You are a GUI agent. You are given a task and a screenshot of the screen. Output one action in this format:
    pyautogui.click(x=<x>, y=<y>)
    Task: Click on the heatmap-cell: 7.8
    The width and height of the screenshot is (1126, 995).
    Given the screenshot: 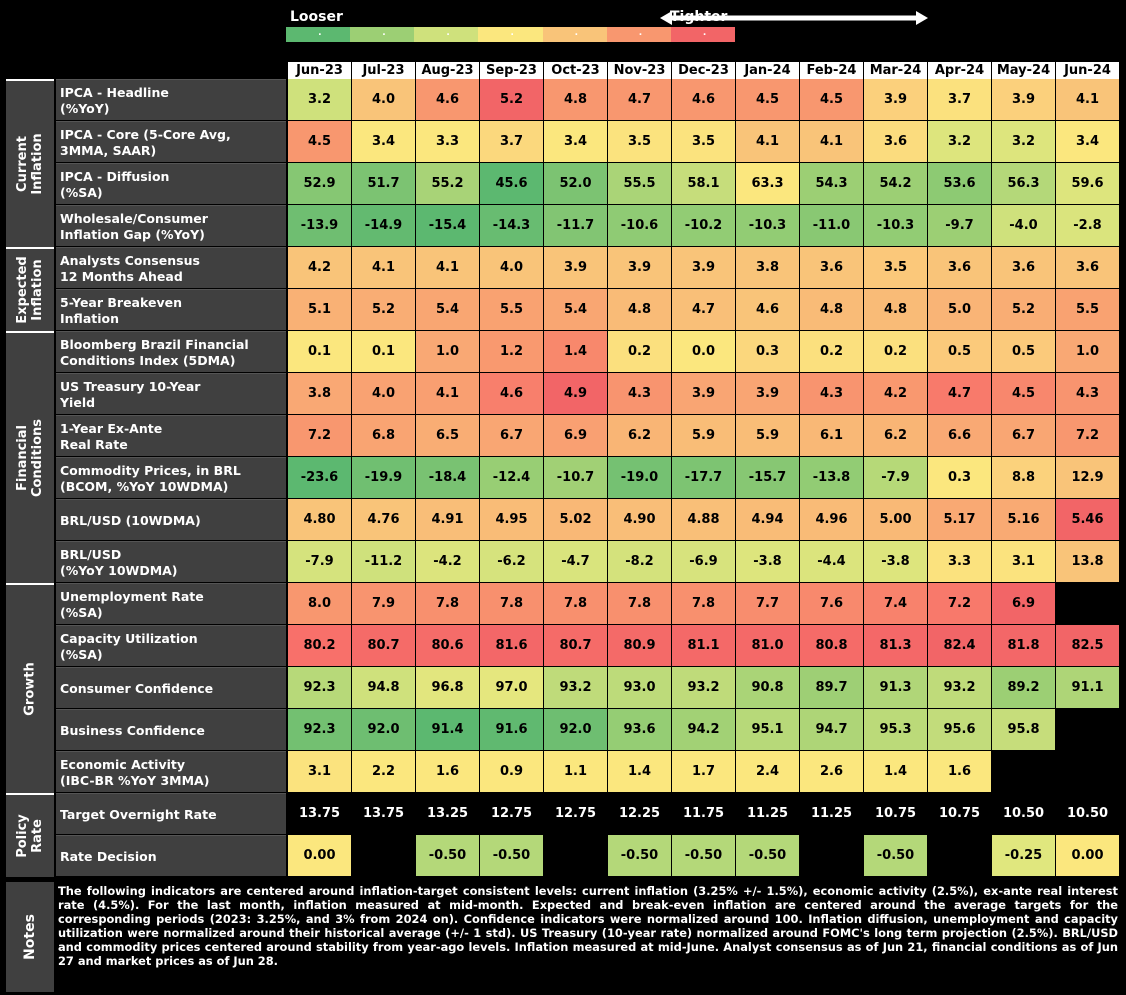 What is the action you would take?
    pyautogui.click(x=447, y=603)
    